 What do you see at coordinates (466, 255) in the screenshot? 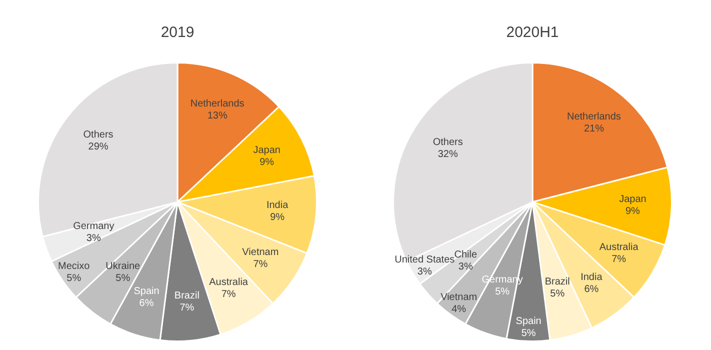
I see `slice-label: Chile` at bounding box center [466, 255].